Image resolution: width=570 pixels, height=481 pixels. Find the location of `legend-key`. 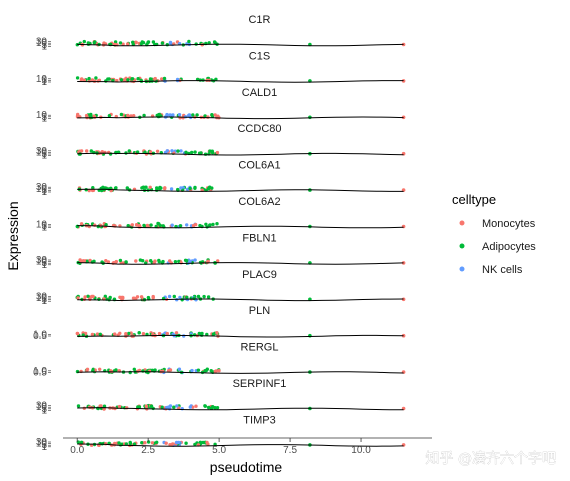

legend-key is located at coordinates (462, 246).